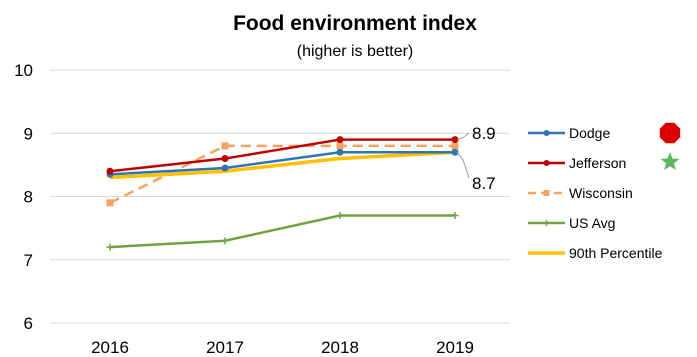  What do you see at coordinates (355, 51) in the screenshot?
I see `chart-subtitle: (higher is better)` at bounding box center [355, 51].